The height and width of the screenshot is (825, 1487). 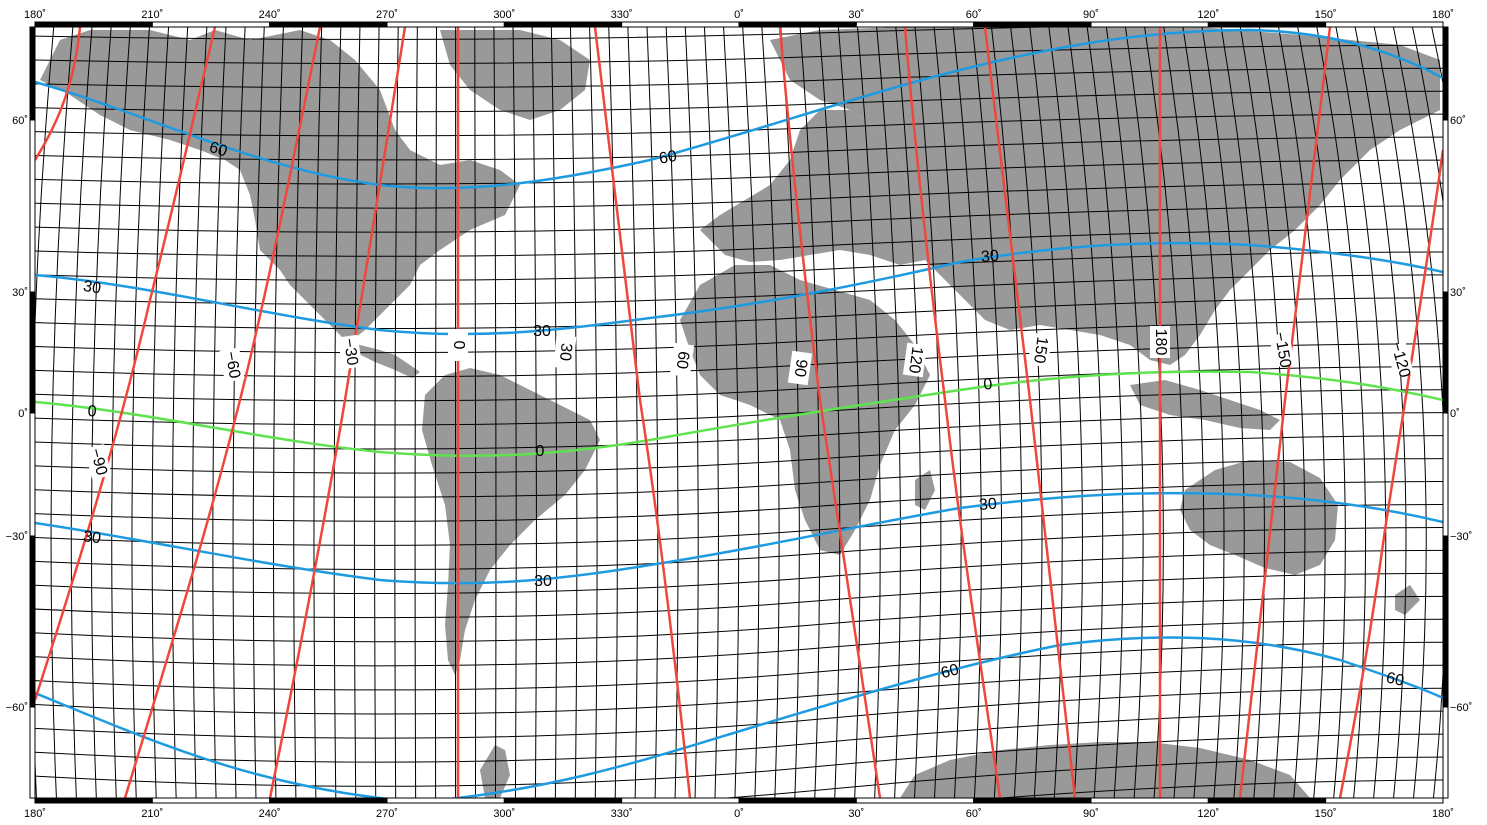 What do you see at coordinates (856, 814) in the screenshot?
I see `bottom-longitude-label: 30˚` at bounding box center [856, 814].